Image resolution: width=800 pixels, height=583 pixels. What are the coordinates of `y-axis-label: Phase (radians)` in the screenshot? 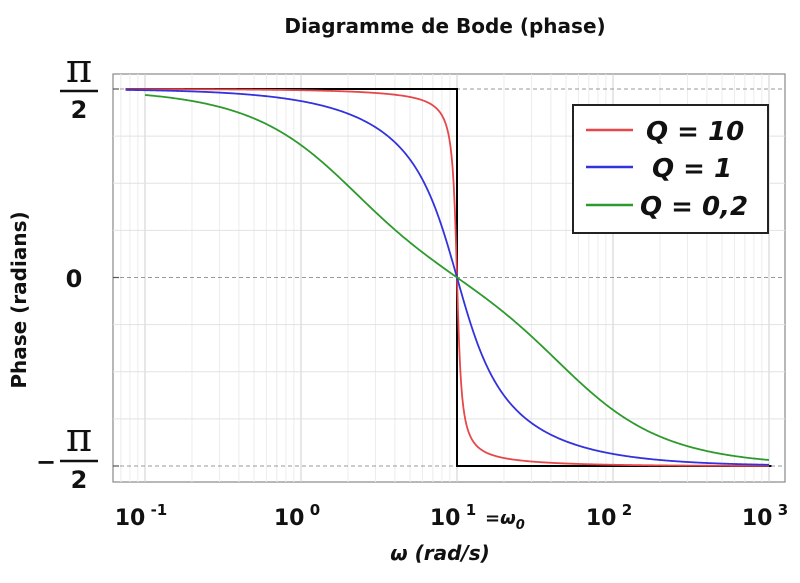 It's located at (19, 299).